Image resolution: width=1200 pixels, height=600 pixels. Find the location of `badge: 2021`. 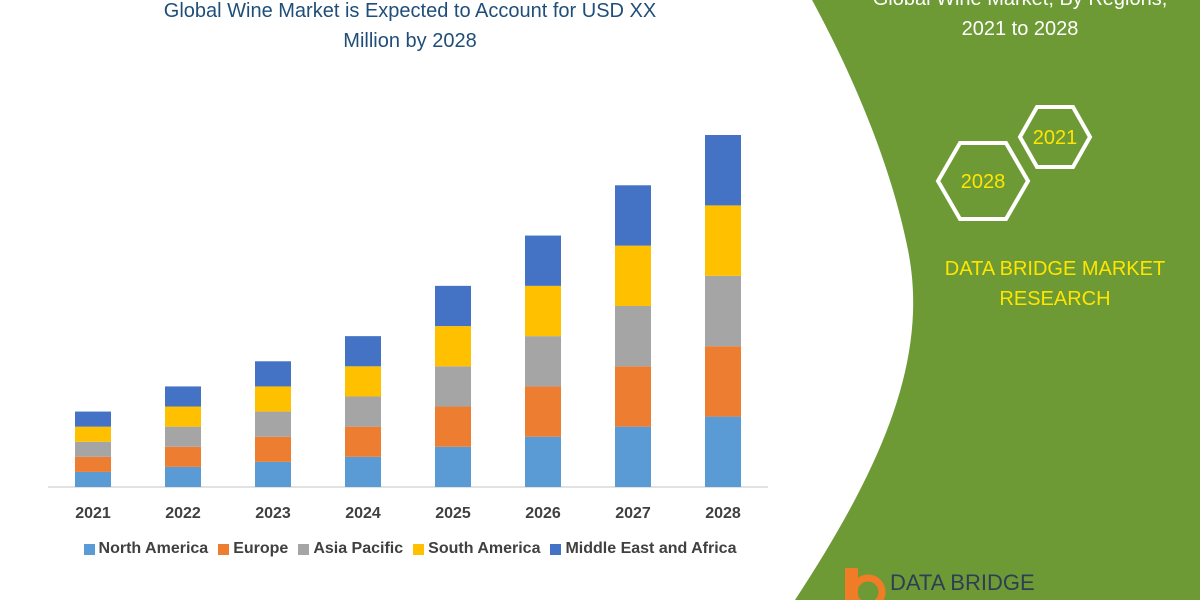

badge: 2021 is located at coordinates (1055, 138).